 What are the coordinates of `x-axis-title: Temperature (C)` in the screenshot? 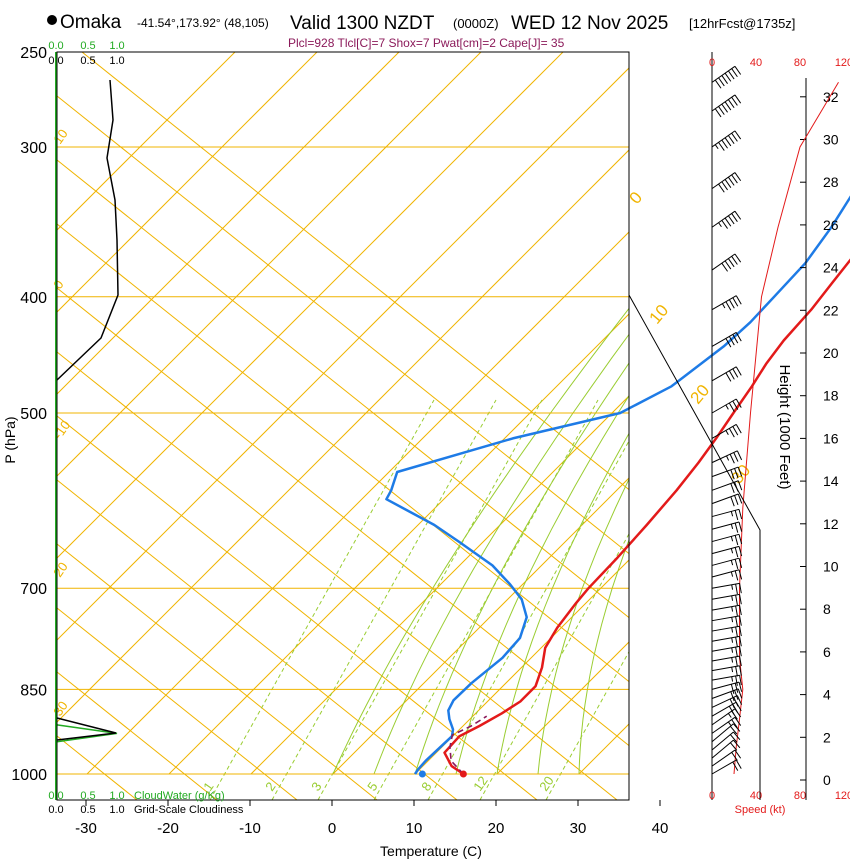 It's located at (431, 851).